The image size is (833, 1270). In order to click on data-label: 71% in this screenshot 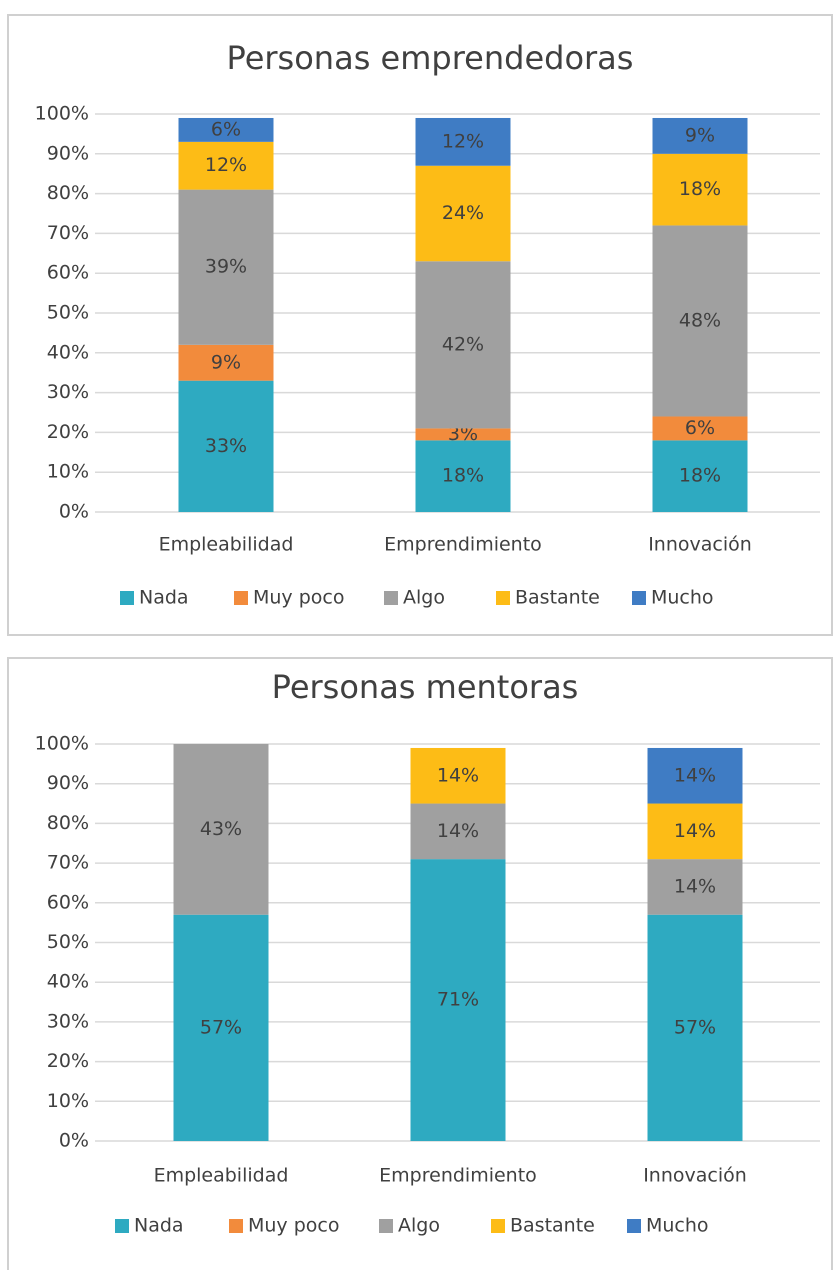, I will do `click(458, 1000)`.